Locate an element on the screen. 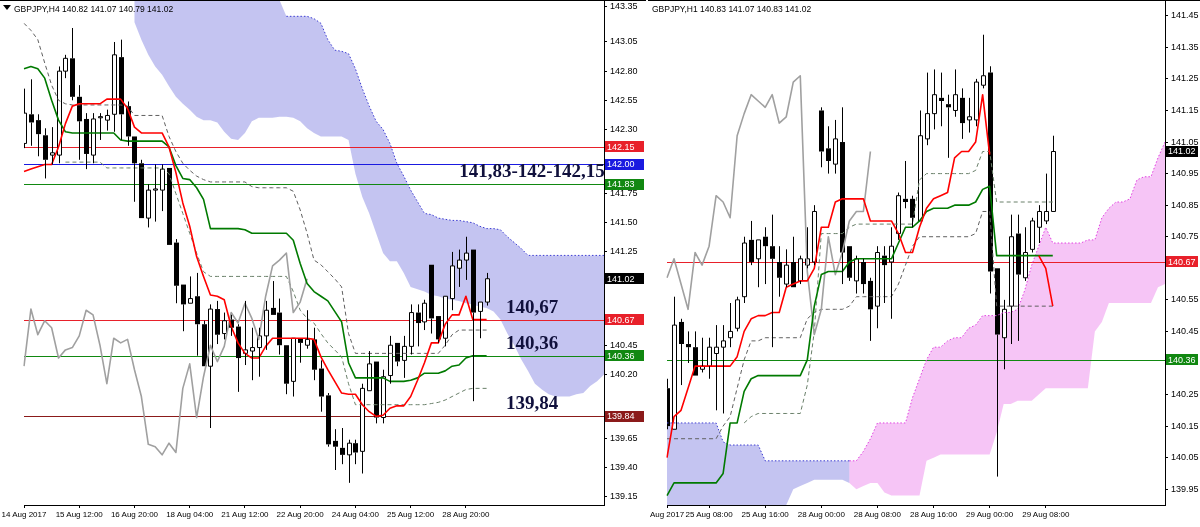 The width and height of the screenshot is (1200, 527). x-tick-label: 18 Aug 04:00 is located at coordinates (190, 514).